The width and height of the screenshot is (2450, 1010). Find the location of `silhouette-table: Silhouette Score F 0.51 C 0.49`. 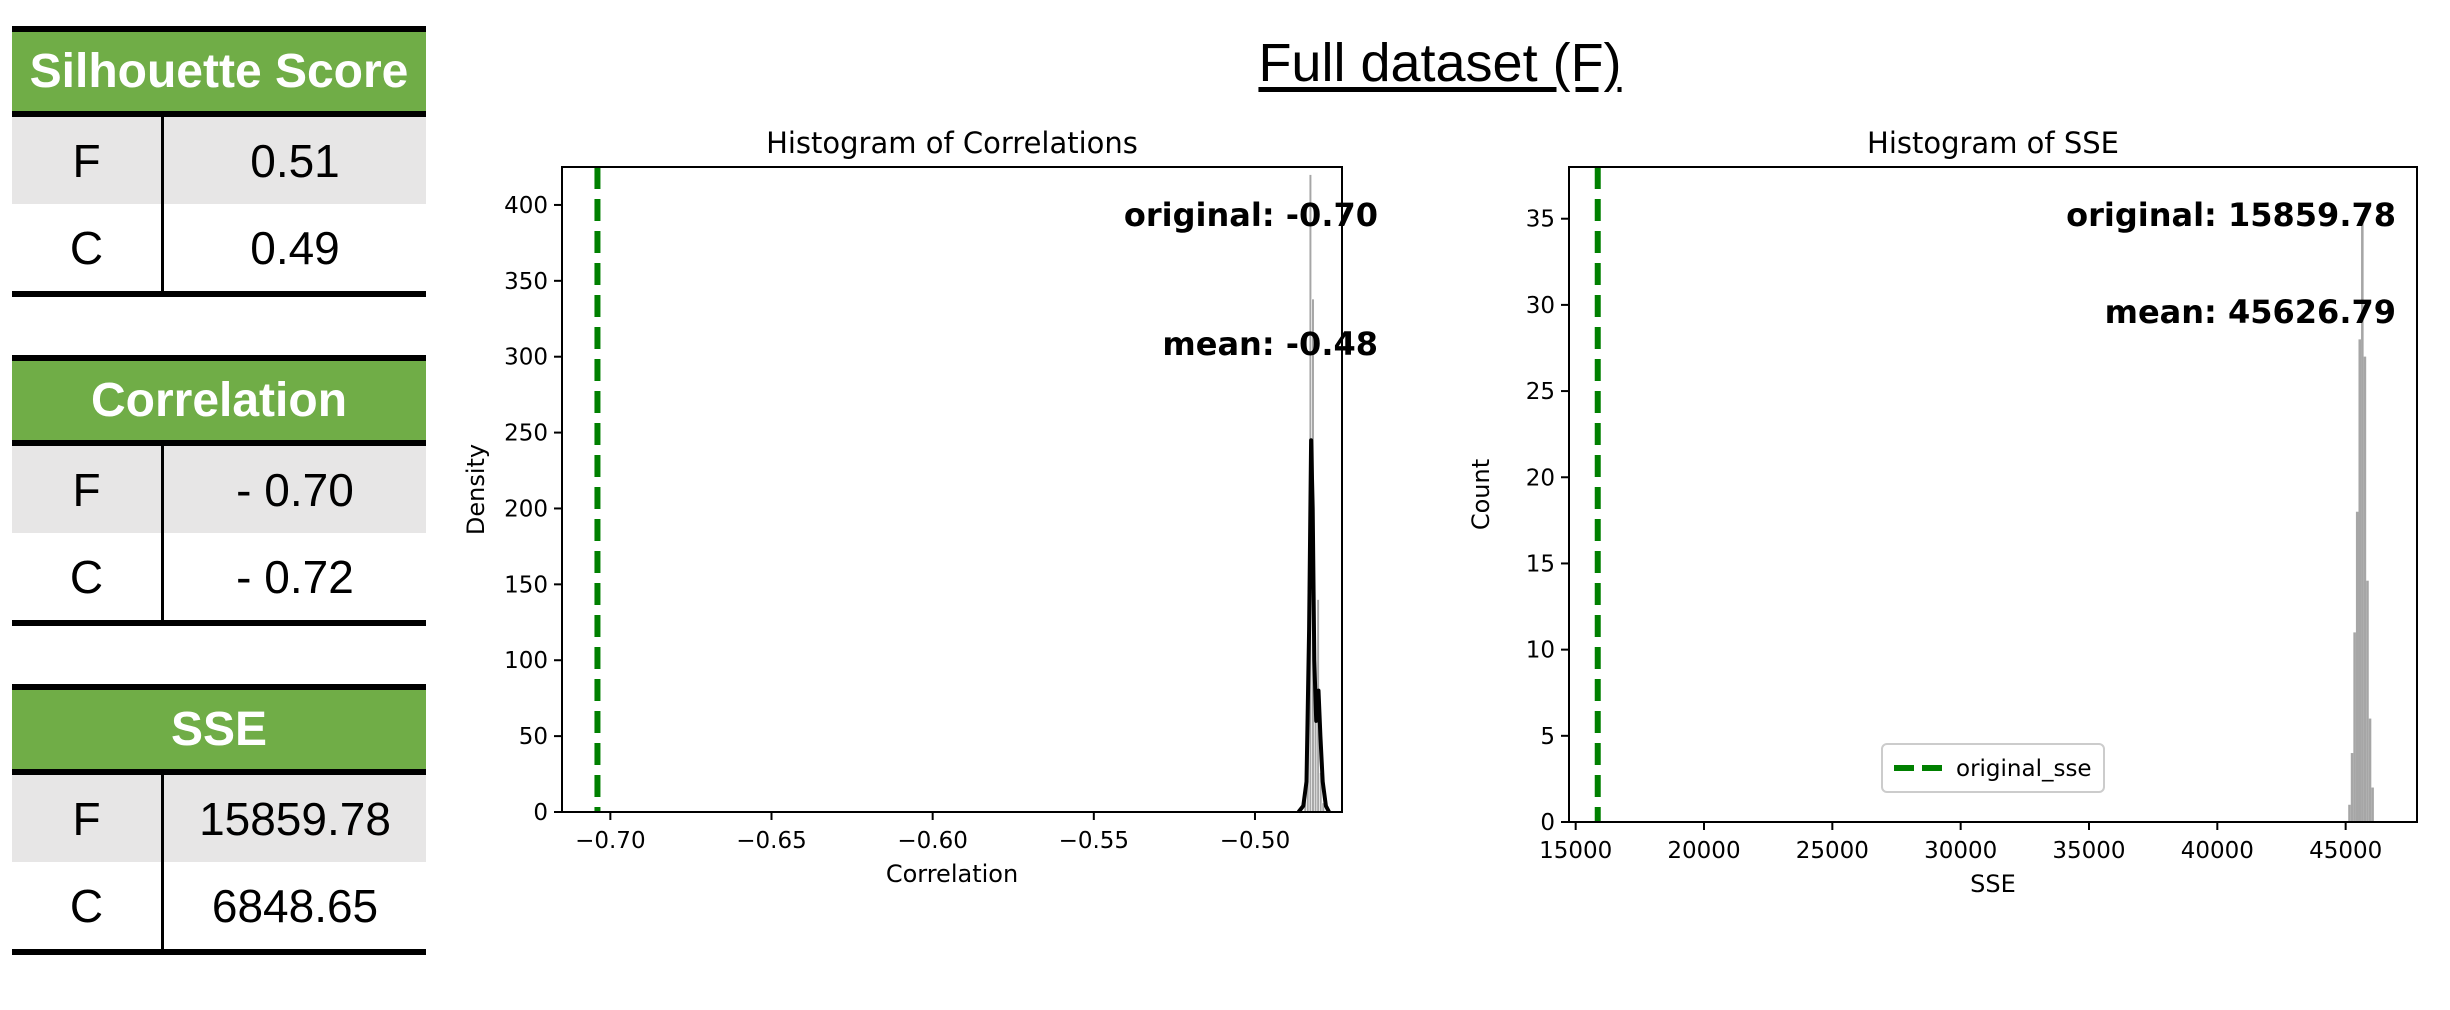

silhouette-table: Silhouette Score F 0.51 C 0.49 is located at coordinates (219, 161).